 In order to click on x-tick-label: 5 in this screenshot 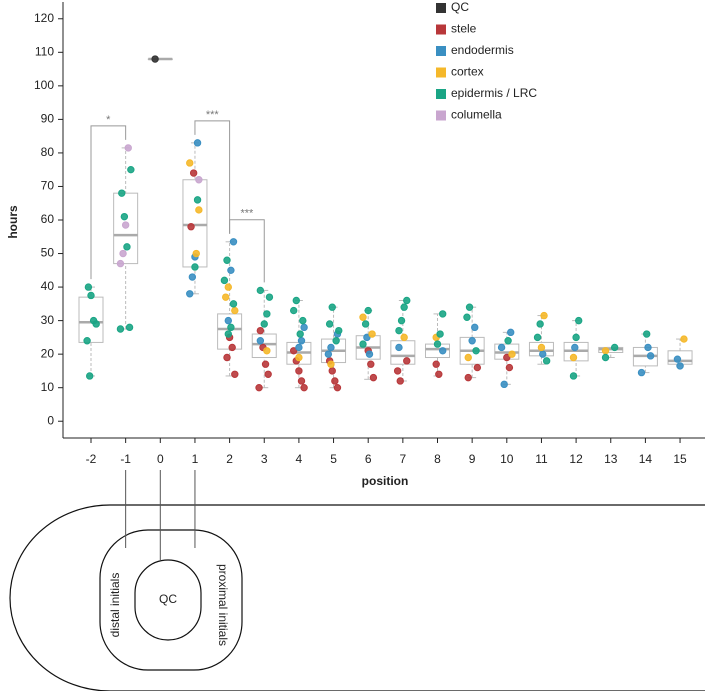, I will do `click(333, 459)`.